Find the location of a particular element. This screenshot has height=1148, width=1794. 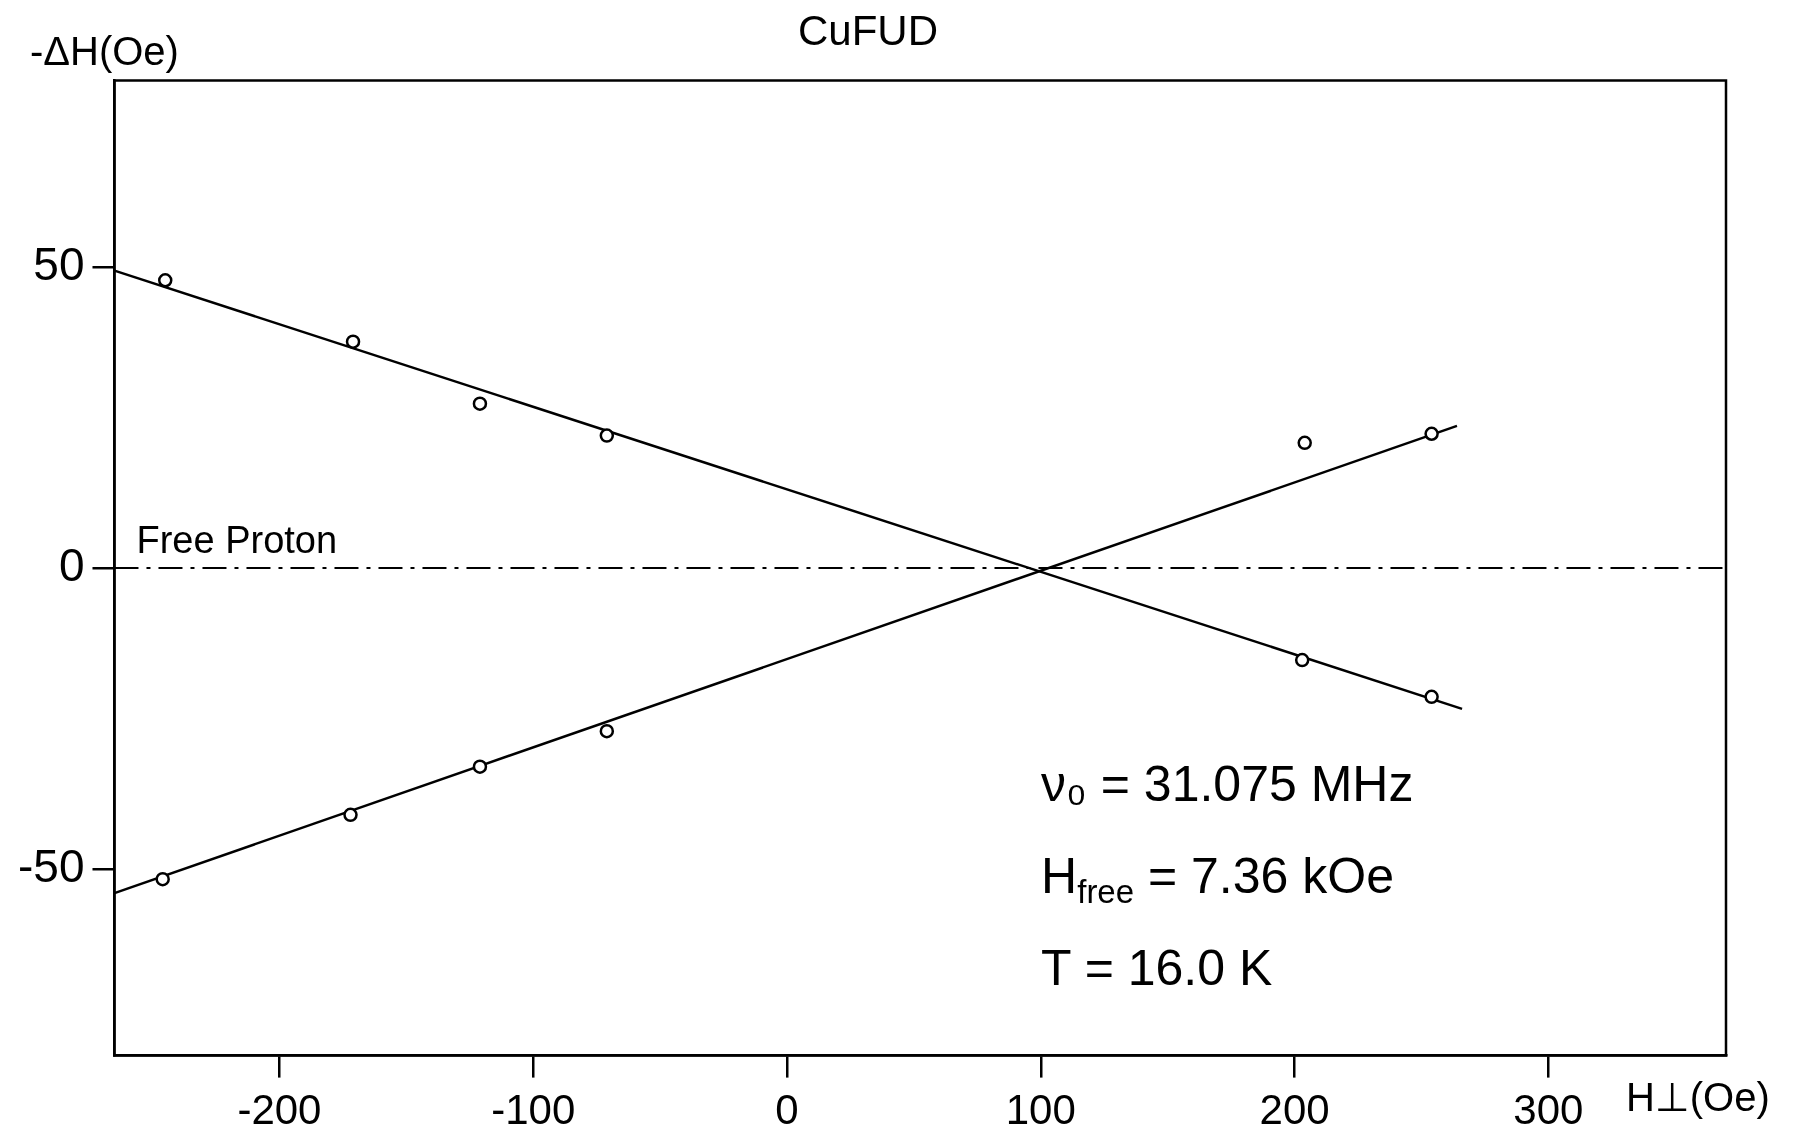

x-tick-label: 200 is located at coordinates (1294, 1110).